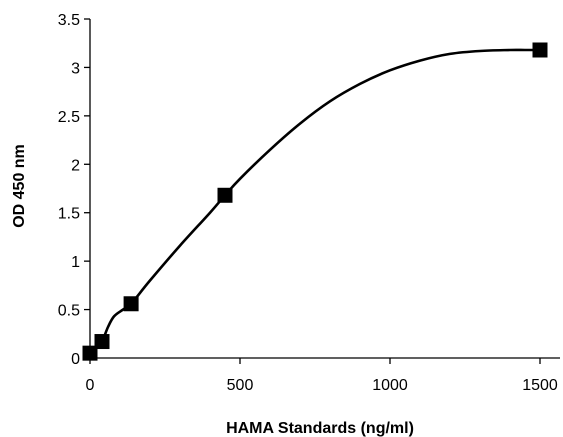 The height and width of the screenshot is (437, 563). Describe the element at coordinates (75, 68) in the screenshot. I see `y-tick-label: 3` at that location.